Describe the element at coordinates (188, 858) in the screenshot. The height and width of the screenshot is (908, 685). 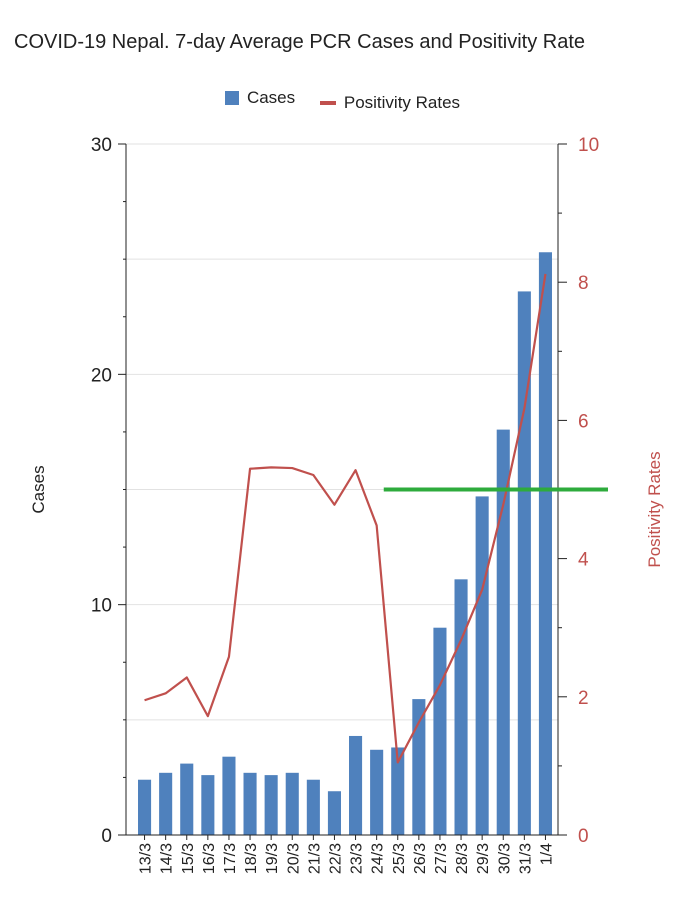
I see `x-axis-tick-label: 15/3` at that location.